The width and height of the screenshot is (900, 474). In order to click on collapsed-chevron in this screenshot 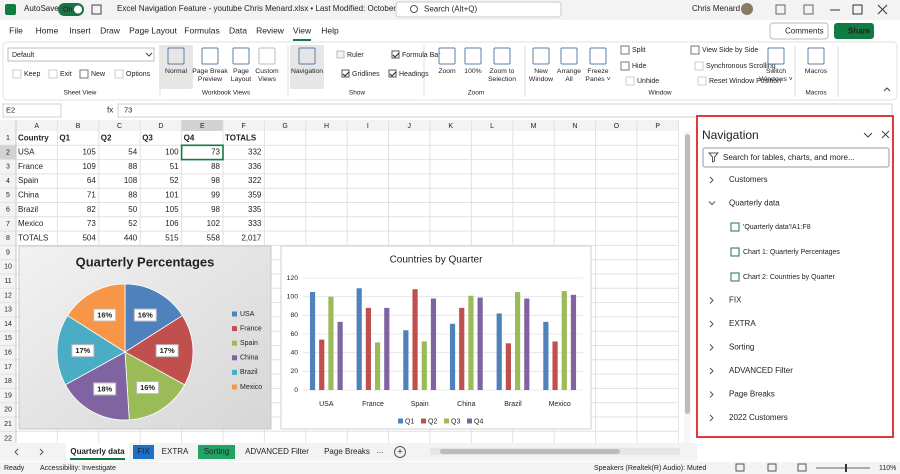, I will do `click(711, 347)`.